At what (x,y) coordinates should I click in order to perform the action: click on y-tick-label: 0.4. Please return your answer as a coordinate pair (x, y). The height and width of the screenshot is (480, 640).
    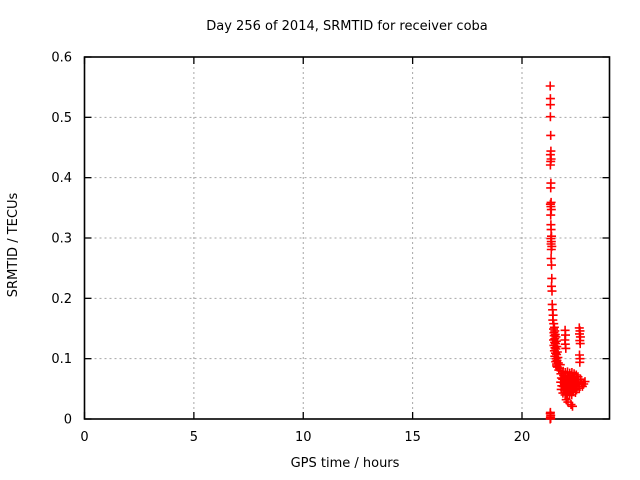
    Looking at the image, I should click on (61, 178).